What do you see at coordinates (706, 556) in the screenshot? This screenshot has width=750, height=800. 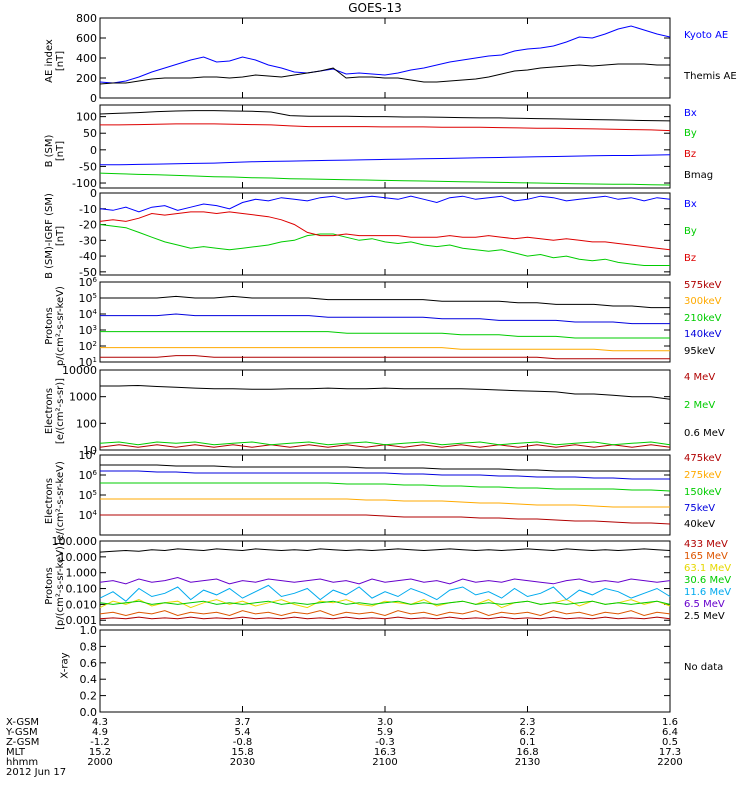 I see `legend-165mev: 165 MeV` at bounding box center [706, 556].